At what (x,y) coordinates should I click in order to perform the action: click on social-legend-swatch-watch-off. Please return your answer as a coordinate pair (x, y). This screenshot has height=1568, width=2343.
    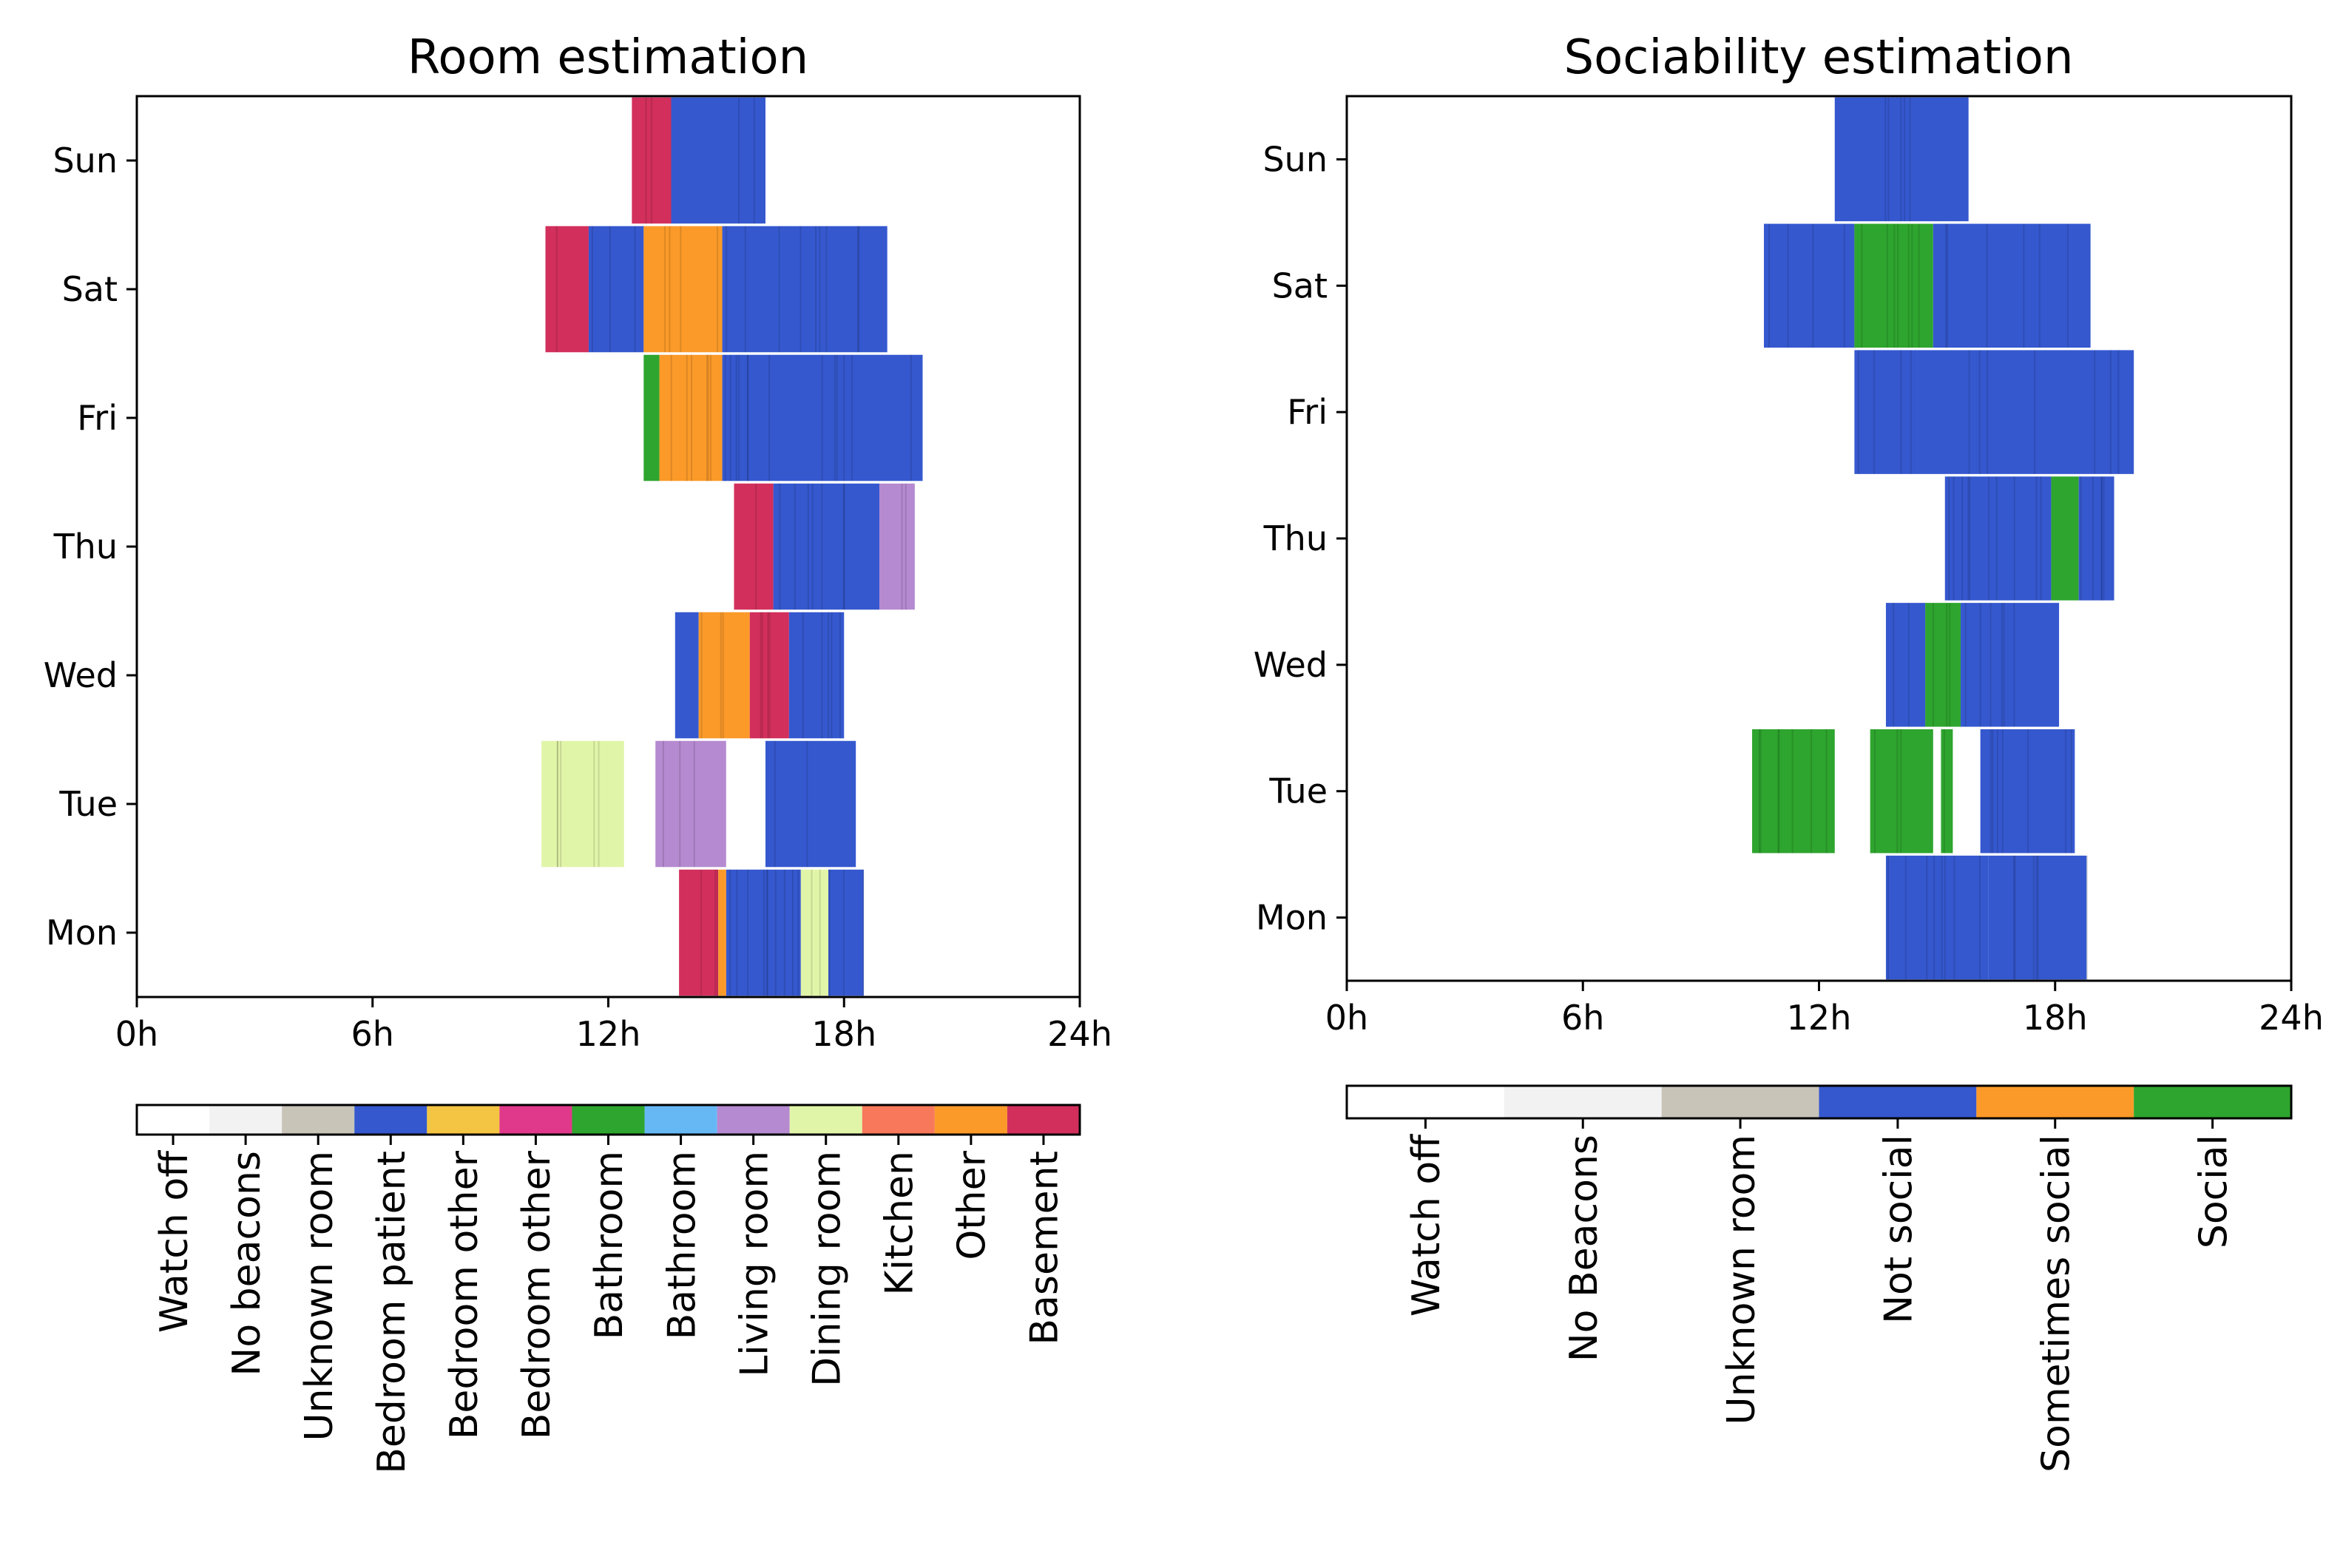
    Looking at the image, I should click on (1425, 1102).